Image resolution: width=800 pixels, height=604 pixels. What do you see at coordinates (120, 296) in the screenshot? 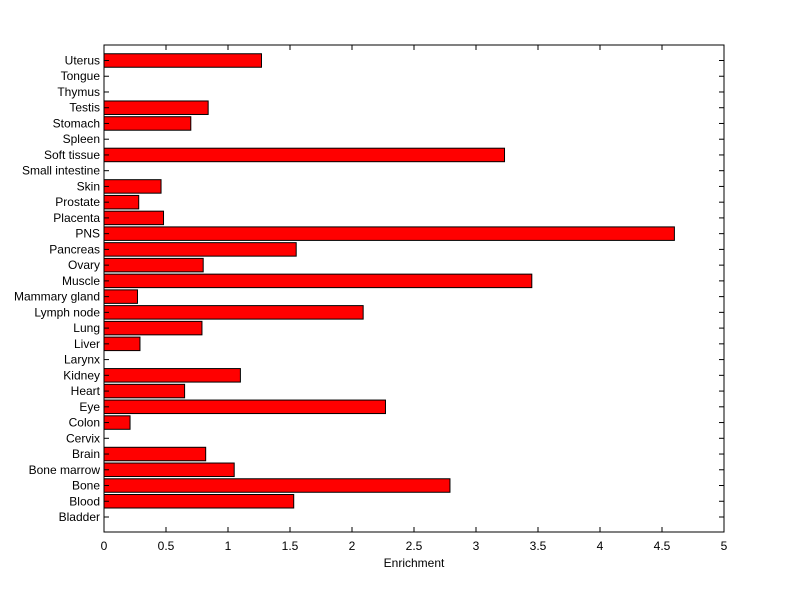
I see `bar-mammary-gland` at bounding box center [120, 296].